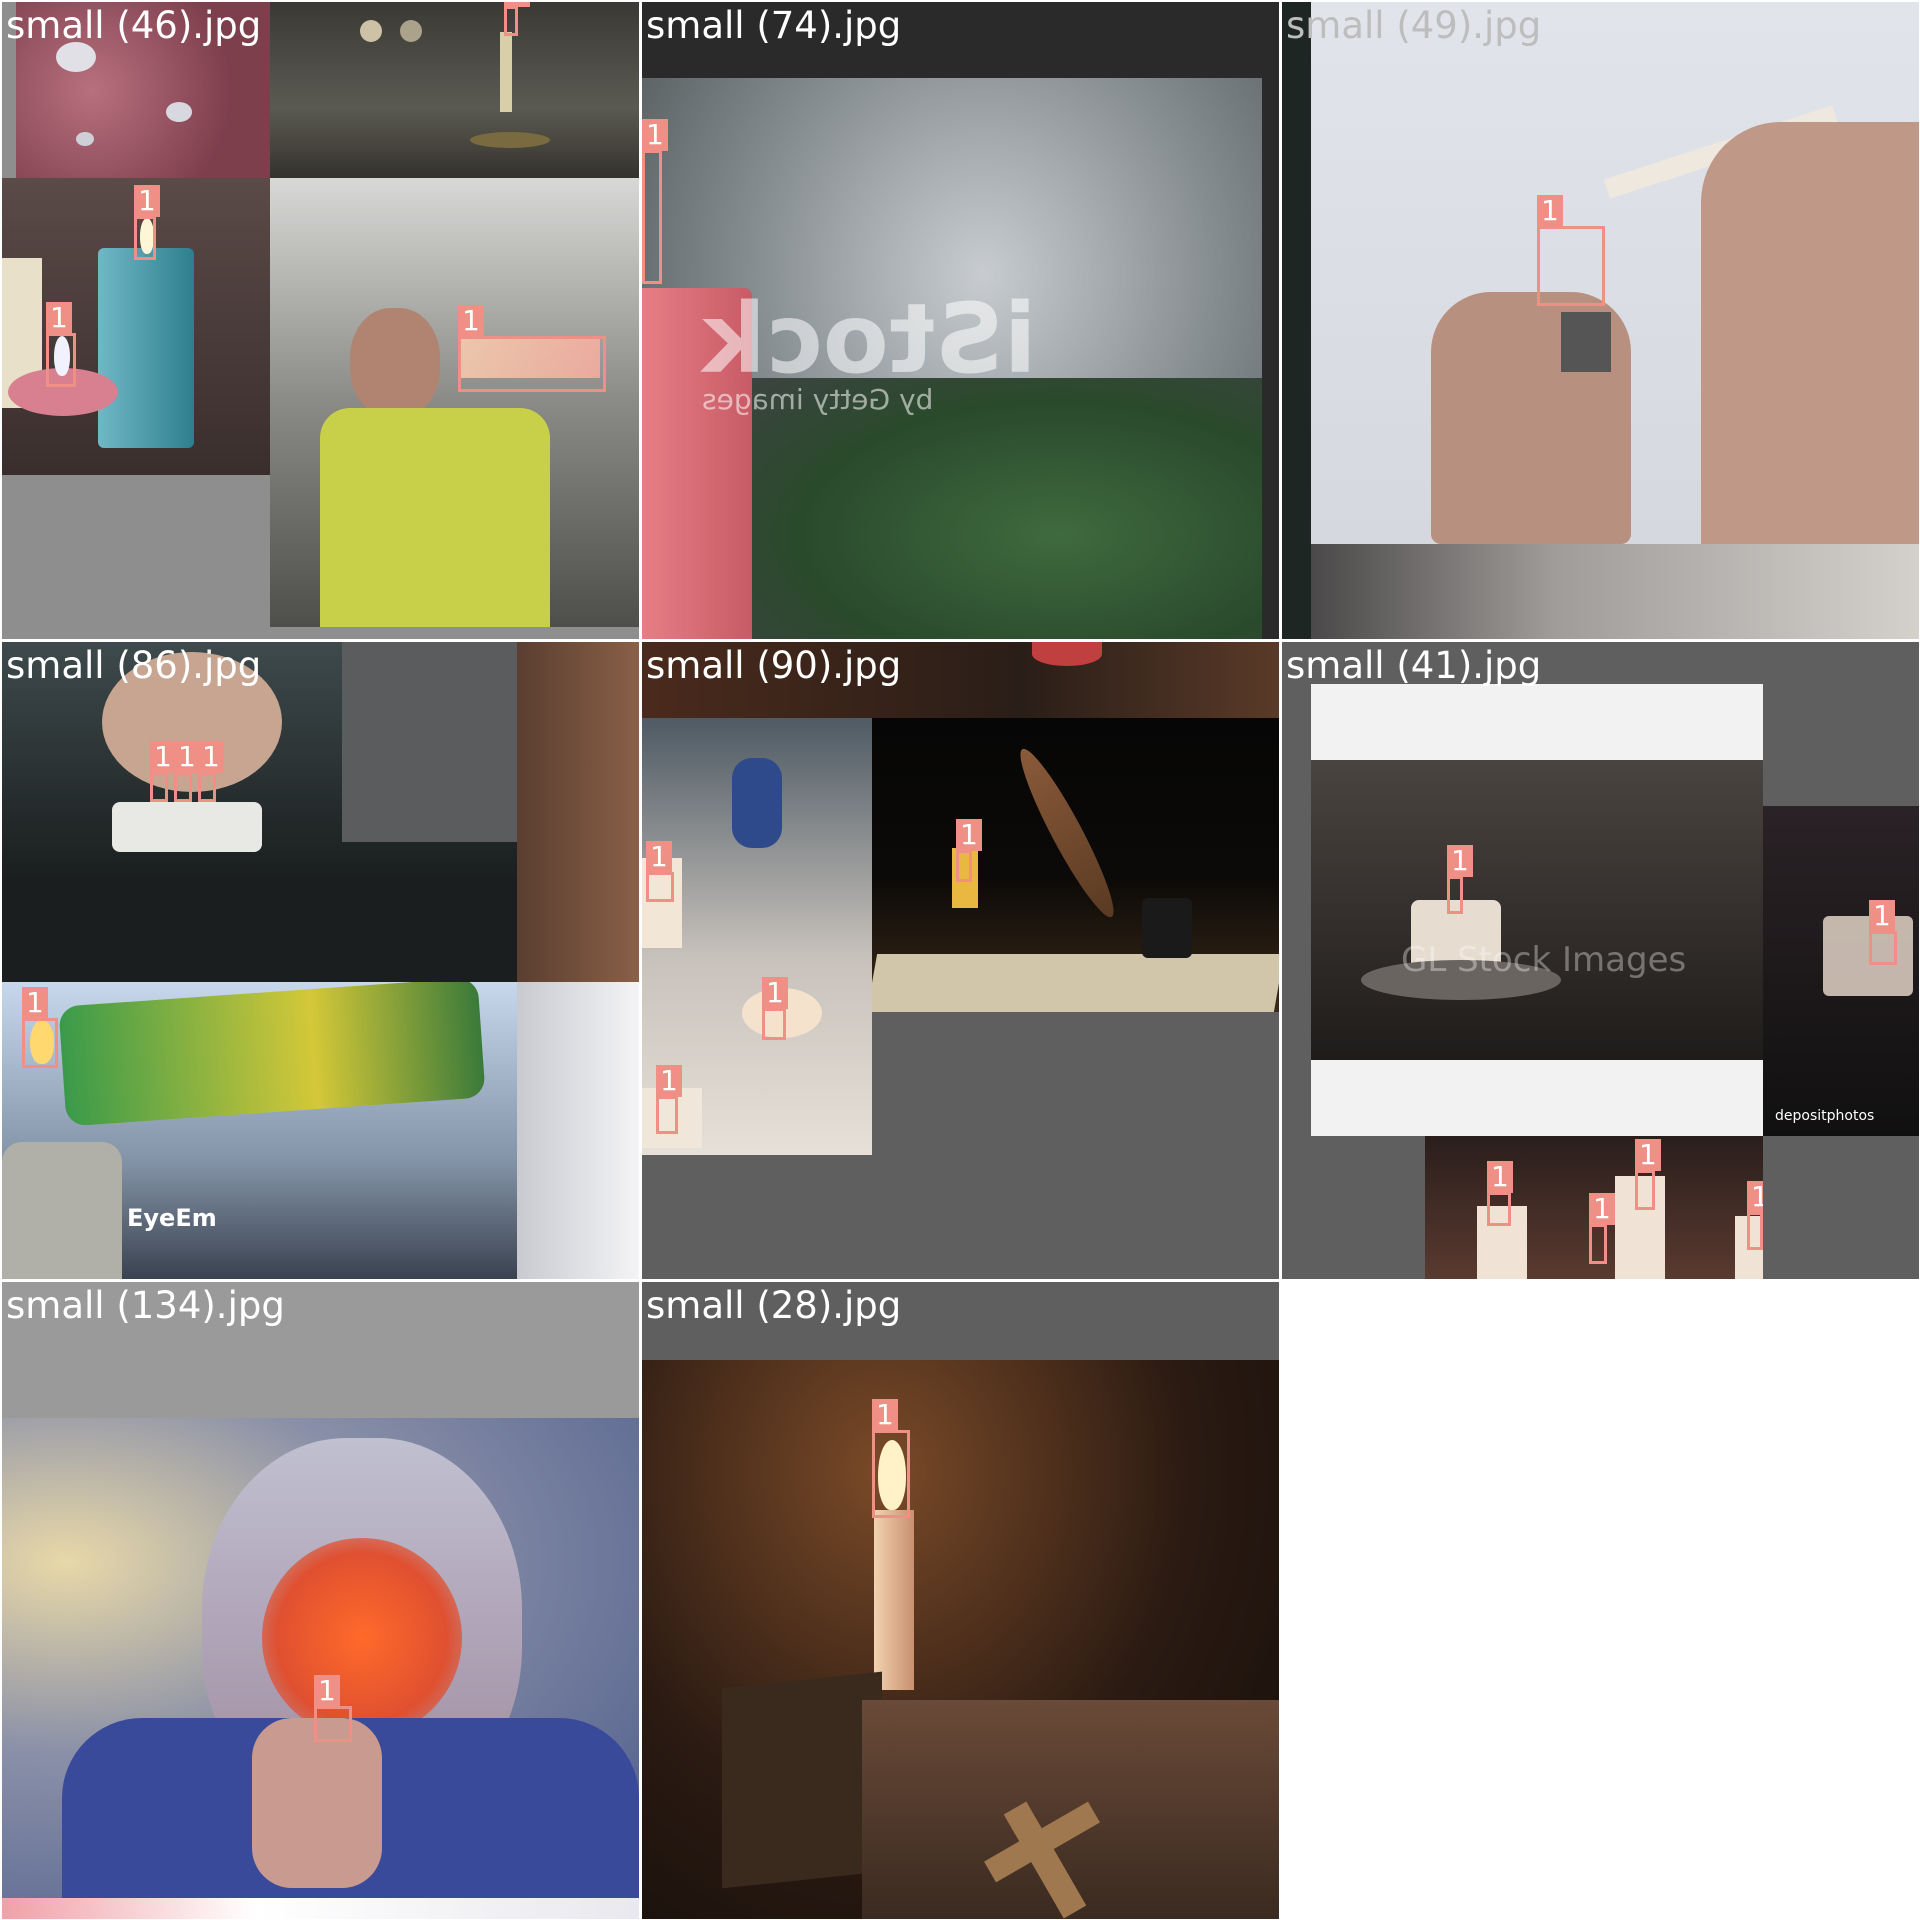  Describe the element at coordinates (259, 1130) in the screenshot. I see `photo-lighter-tin: EyeEm 1` at that location.